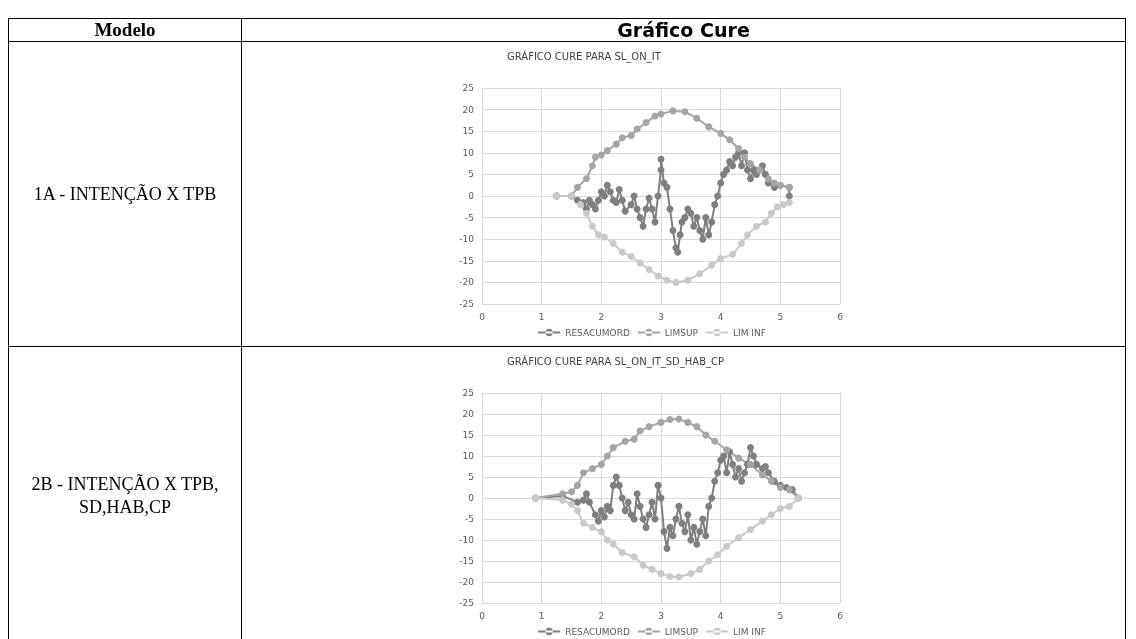 The width and height of the screenshot is (1136, 639). I want to click on text: 1A - INTENÇÃO X TPB, so click(125, 194).